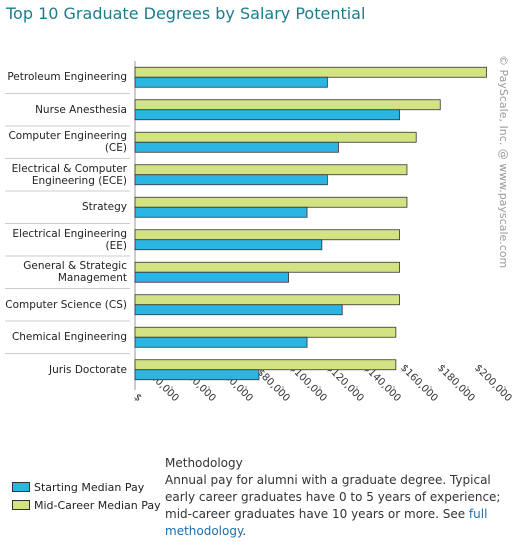 This screenshot has width=528, height=545. Describe the element at coordinates (88, 369) in the screenshot. I see `category-label: Juris Doctorate` at that location.